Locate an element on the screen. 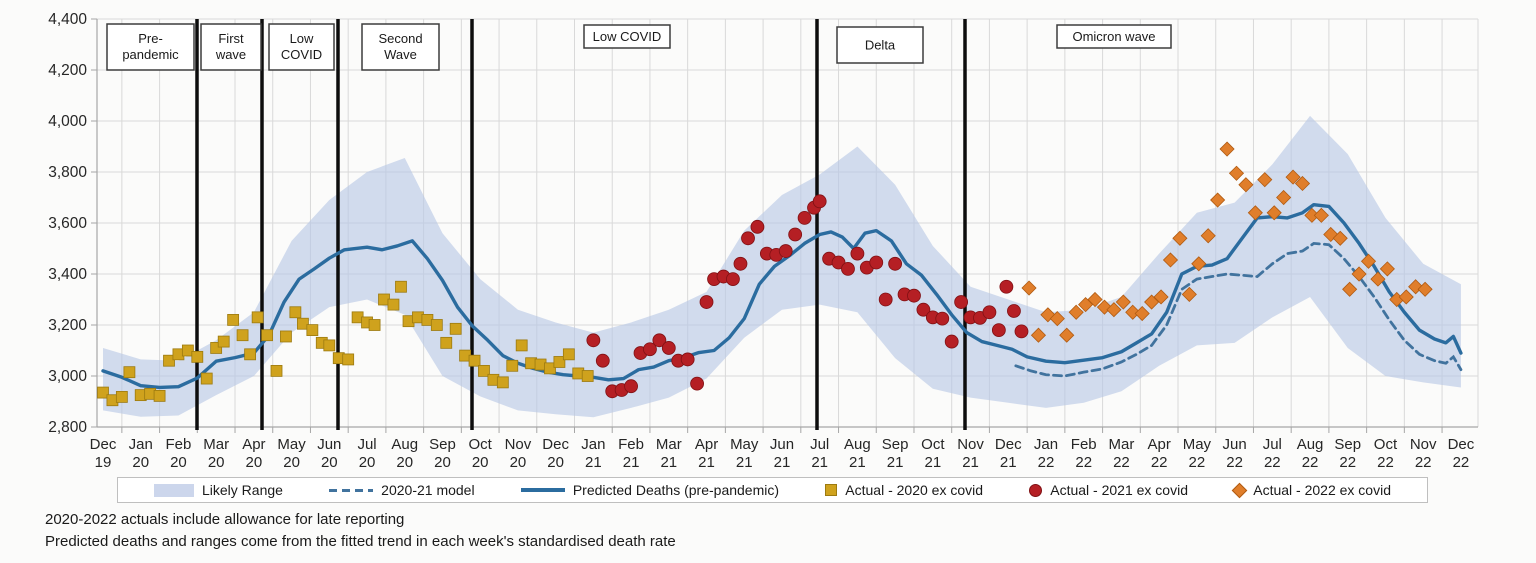 Image resolution: width=1536 pixels, height=563 pixels. y-tick-label: 4,000 is located at coordinates (67, 121).